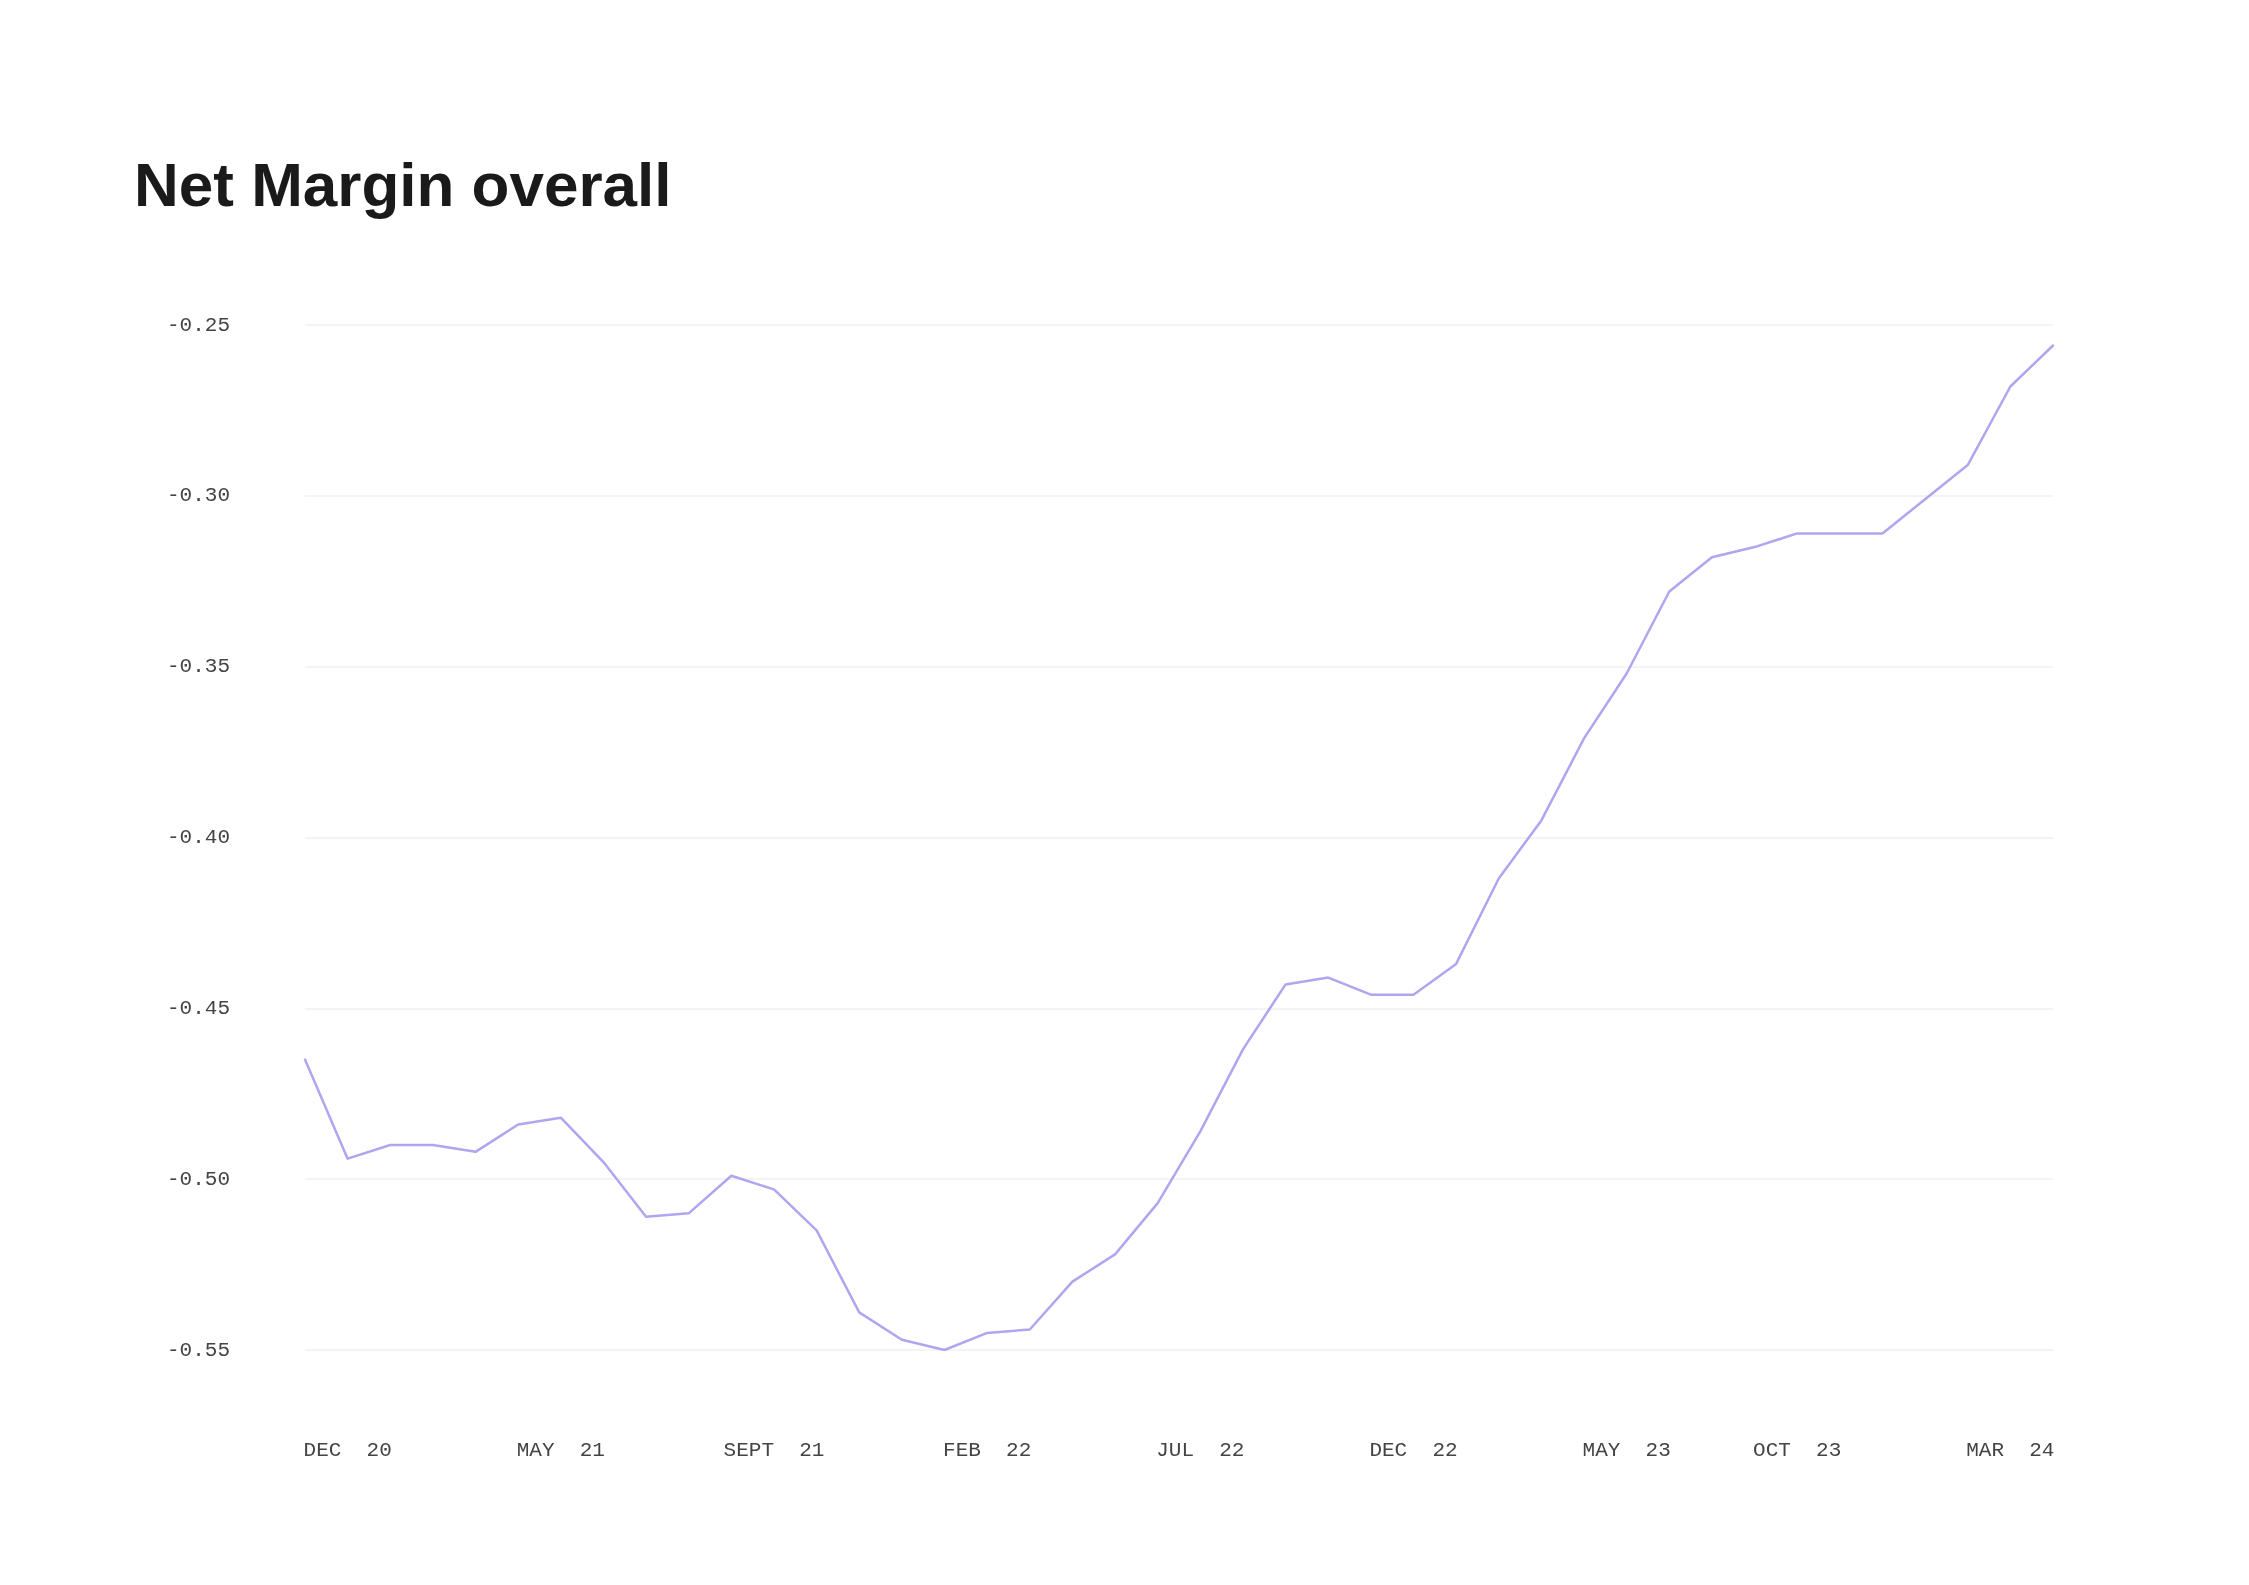  What do you see at coordinates (198, 325) in the screenshot?
I see `y-tick-label: -0.25` at bounding box center [198, 325].